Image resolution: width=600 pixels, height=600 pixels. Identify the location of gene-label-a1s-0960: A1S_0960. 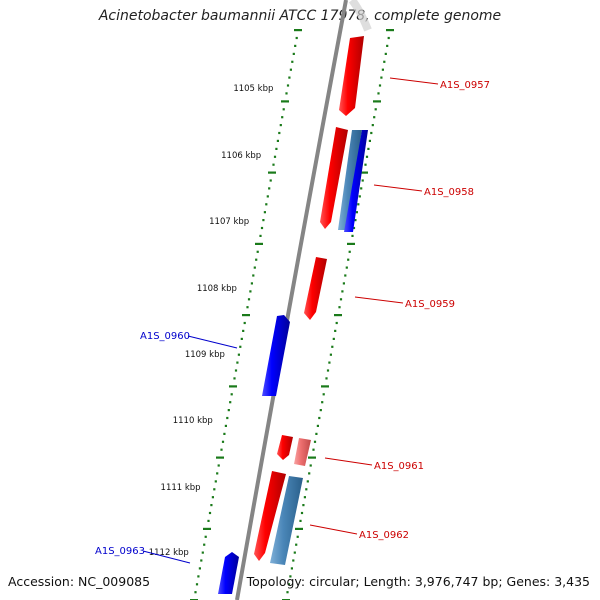
(165, 336).